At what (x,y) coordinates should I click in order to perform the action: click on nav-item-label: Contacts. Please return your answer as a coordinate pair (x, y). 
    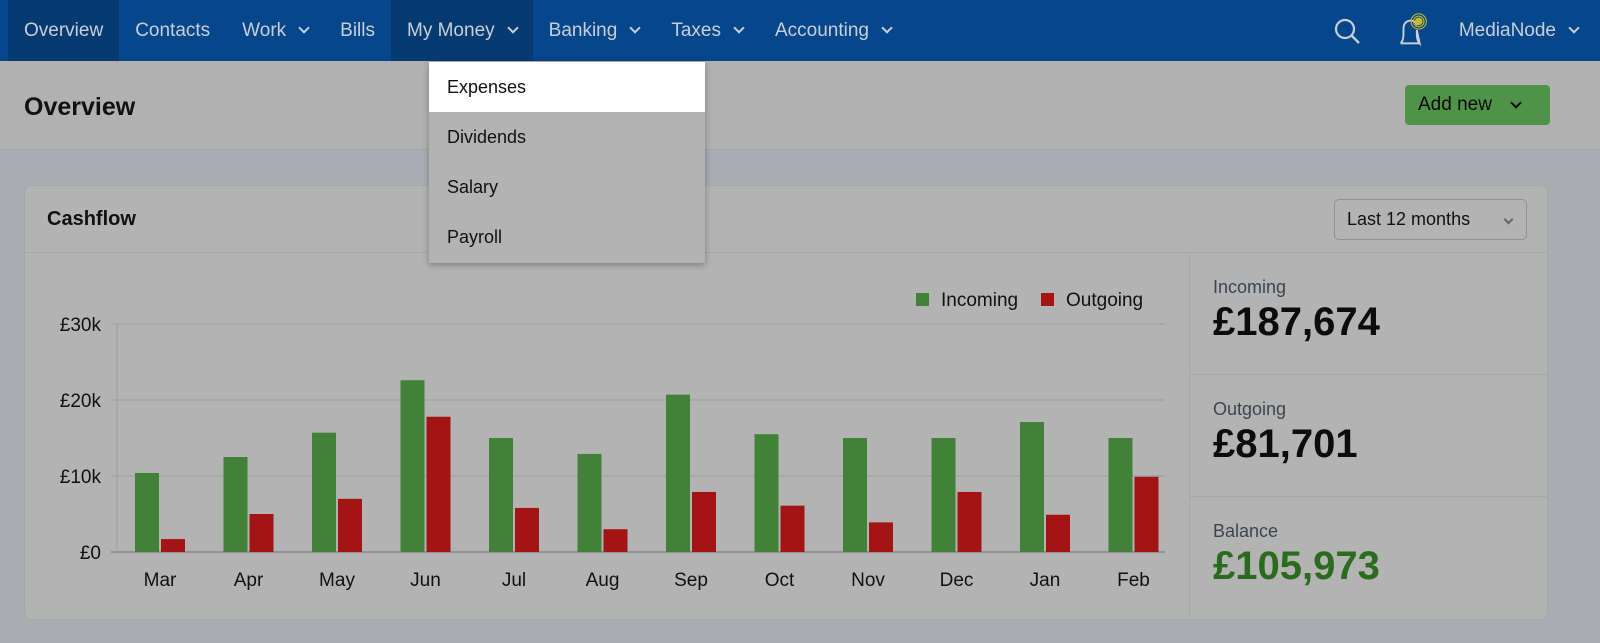
    Looking at the image, I should click on (173, 30).